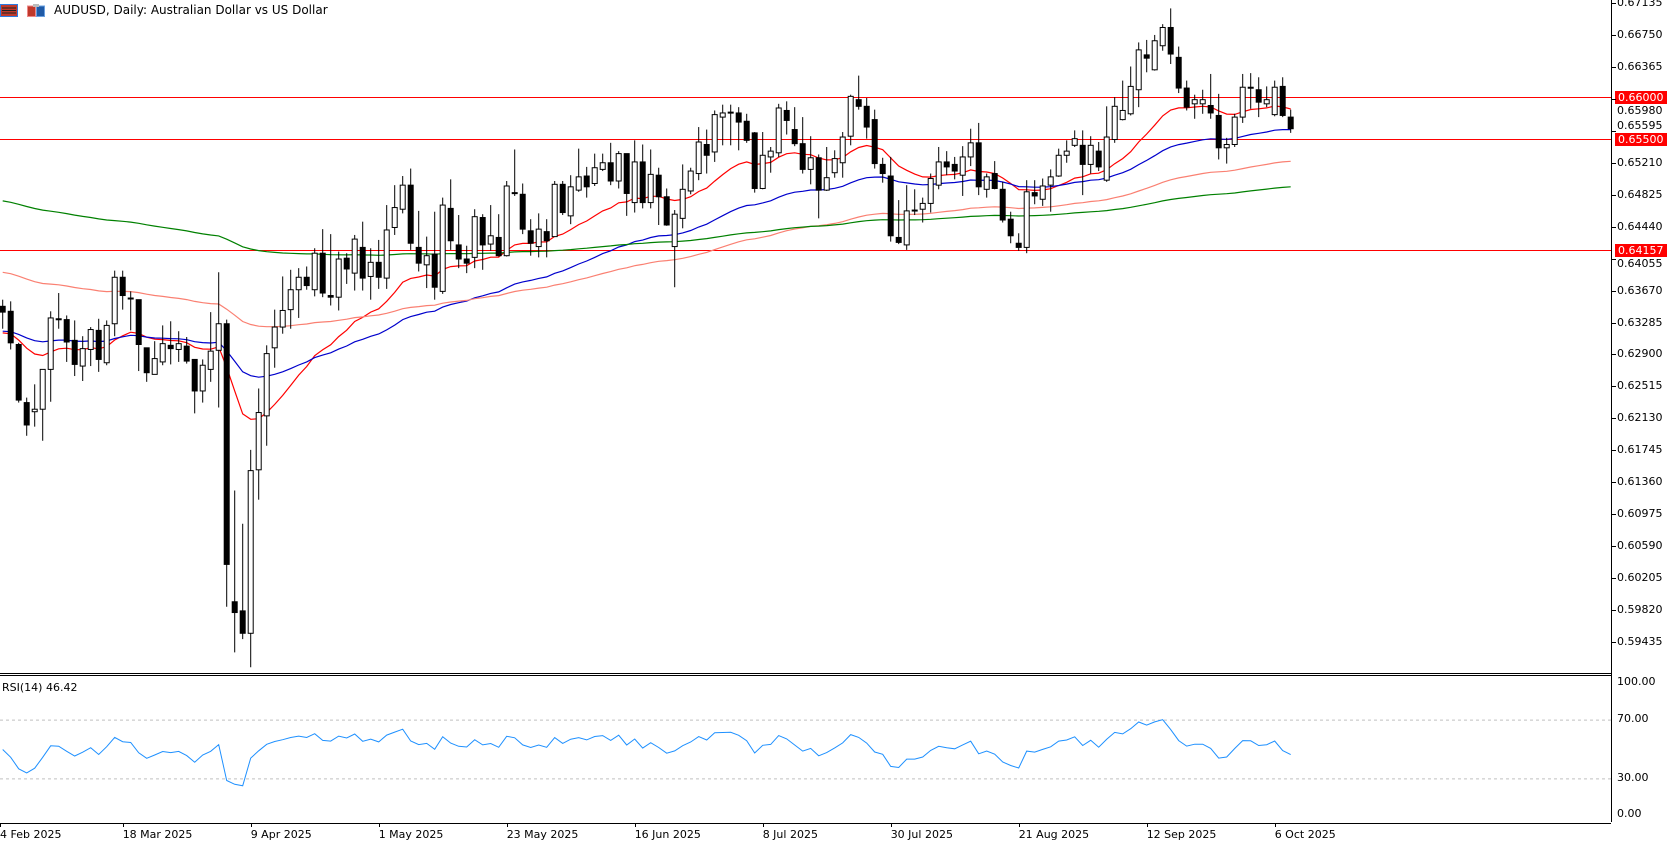 This screenshot has width=1675, height=845. What do you see at coordinates (36, 10) in the screenshot?
I see `one-click-trading-icon` at bounding box center [36, 10].